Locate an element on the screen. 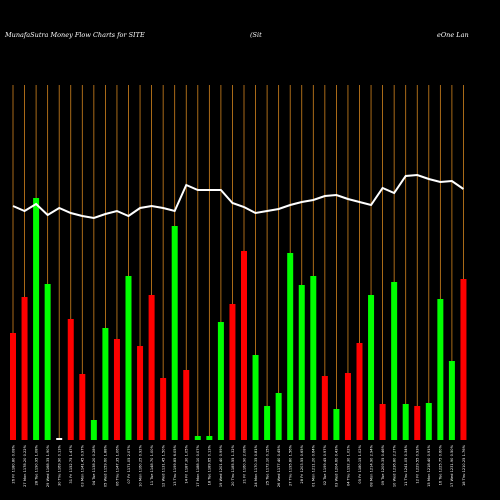 This screenshot has height=500, width=500. x-tick-label: 01 Mon 1211.20 0.64% is located at coordinates (314, 465).